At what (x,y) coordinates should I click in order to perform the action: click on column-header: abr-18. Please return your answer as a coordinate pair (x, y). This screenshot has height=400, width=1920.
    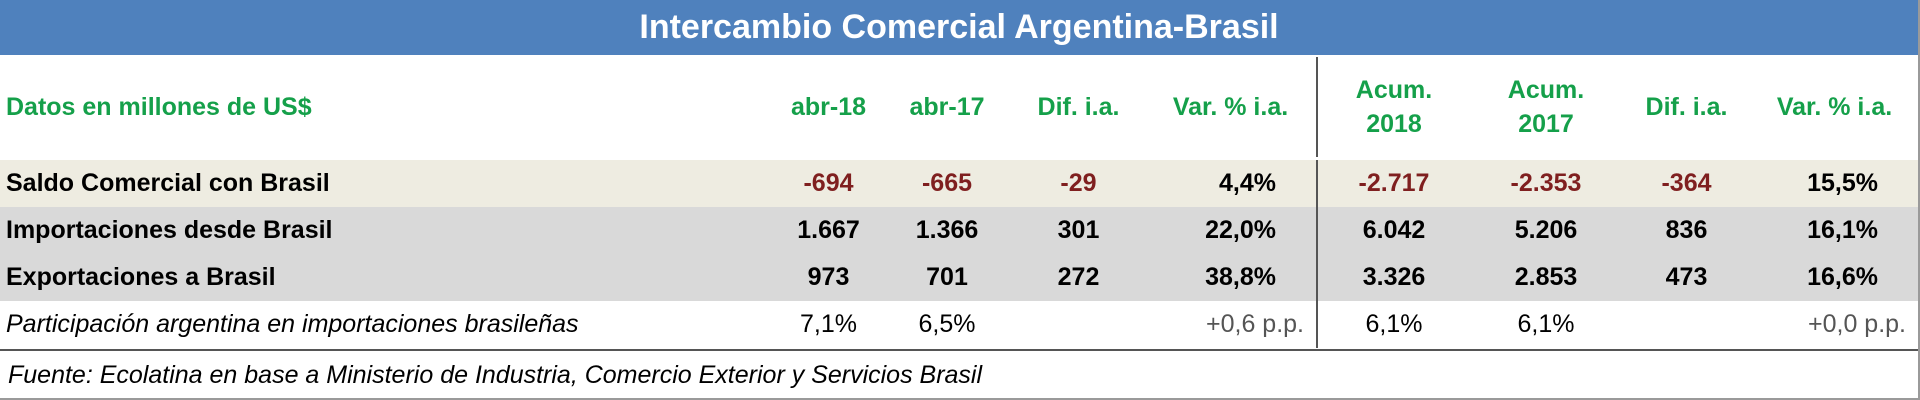
    Looking at the image, I should click on (828, 107).